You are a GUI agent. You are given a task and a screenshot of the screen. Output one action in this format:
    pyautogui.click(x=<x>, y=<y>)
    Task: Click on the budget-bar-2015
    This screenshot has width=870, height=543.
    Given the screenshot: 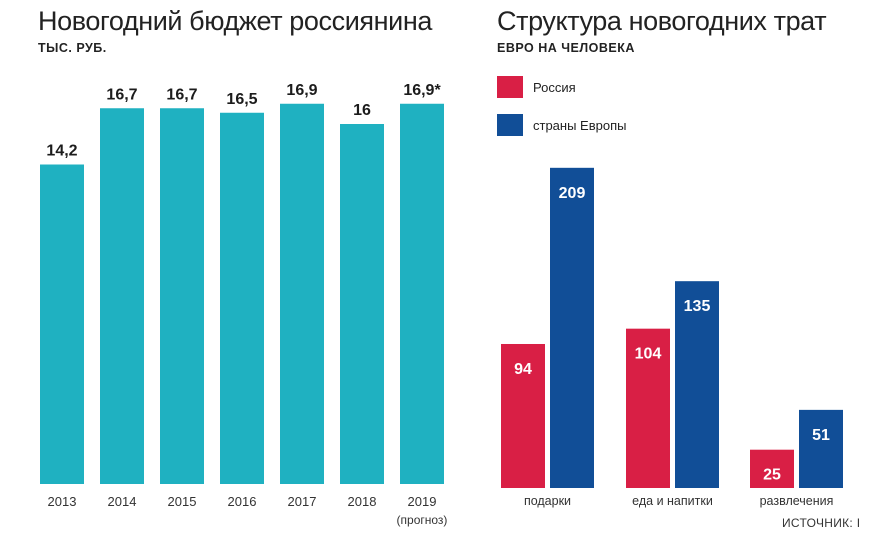 What is the action you would take?
    pyautogui.click(x=182, y=296)
    